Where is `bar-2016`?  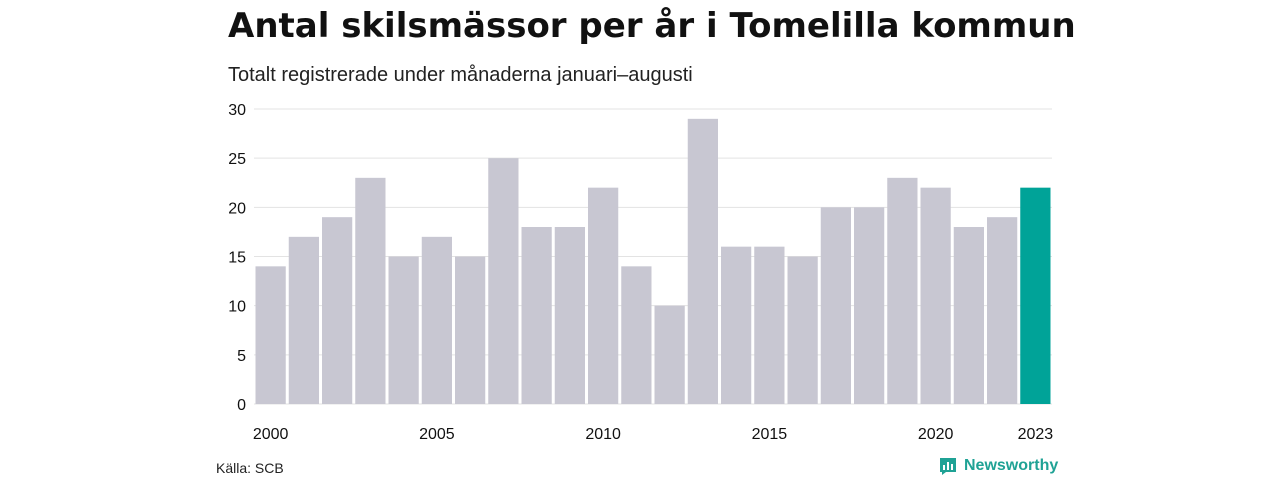
bar-2016 is located at coordinates (802, 330).